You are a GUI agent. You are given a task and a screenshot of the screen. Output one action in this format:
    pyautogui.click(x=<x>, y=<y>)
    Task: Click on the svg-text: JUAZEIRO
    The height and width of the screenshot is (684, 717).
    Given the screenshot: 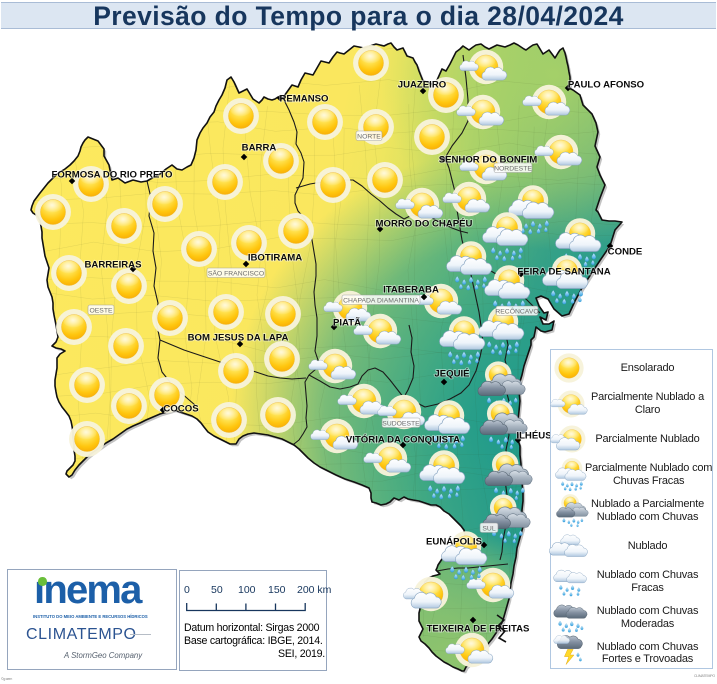 What is the action you would take?
    pyautogui.click(x=422, y=85)
    